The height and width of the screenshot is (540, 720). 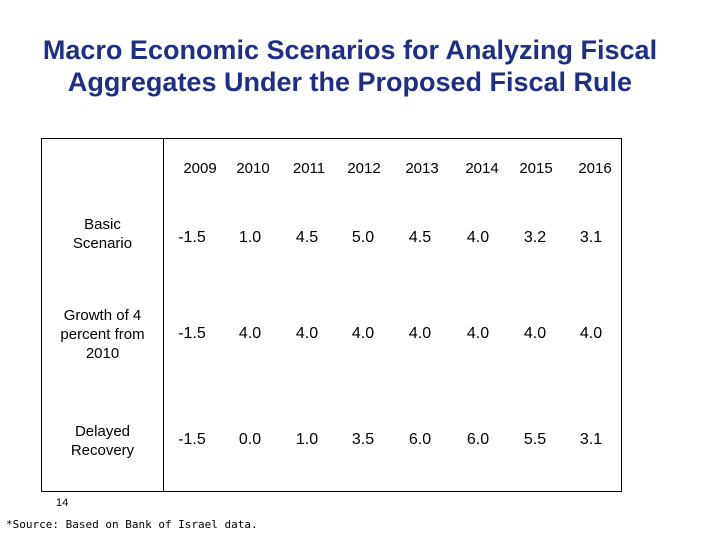 What do you see at coordinates (482, 168) in the screenshot?
I see `year-header: 2014` at bounding box center [482, 168].